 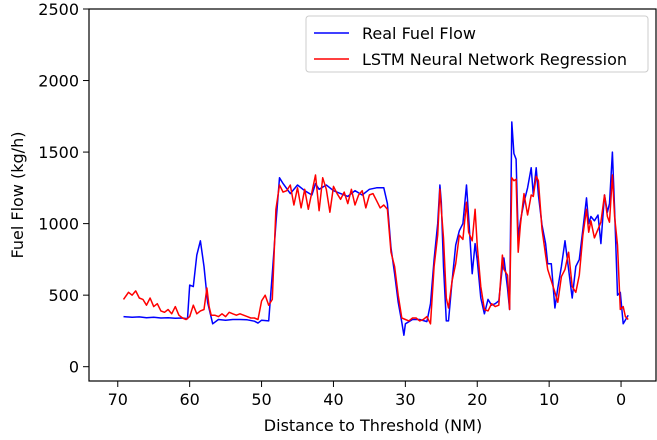 I want to click on x-axis-title: Distance to Threshold (NM), so click(x=373, y=425).